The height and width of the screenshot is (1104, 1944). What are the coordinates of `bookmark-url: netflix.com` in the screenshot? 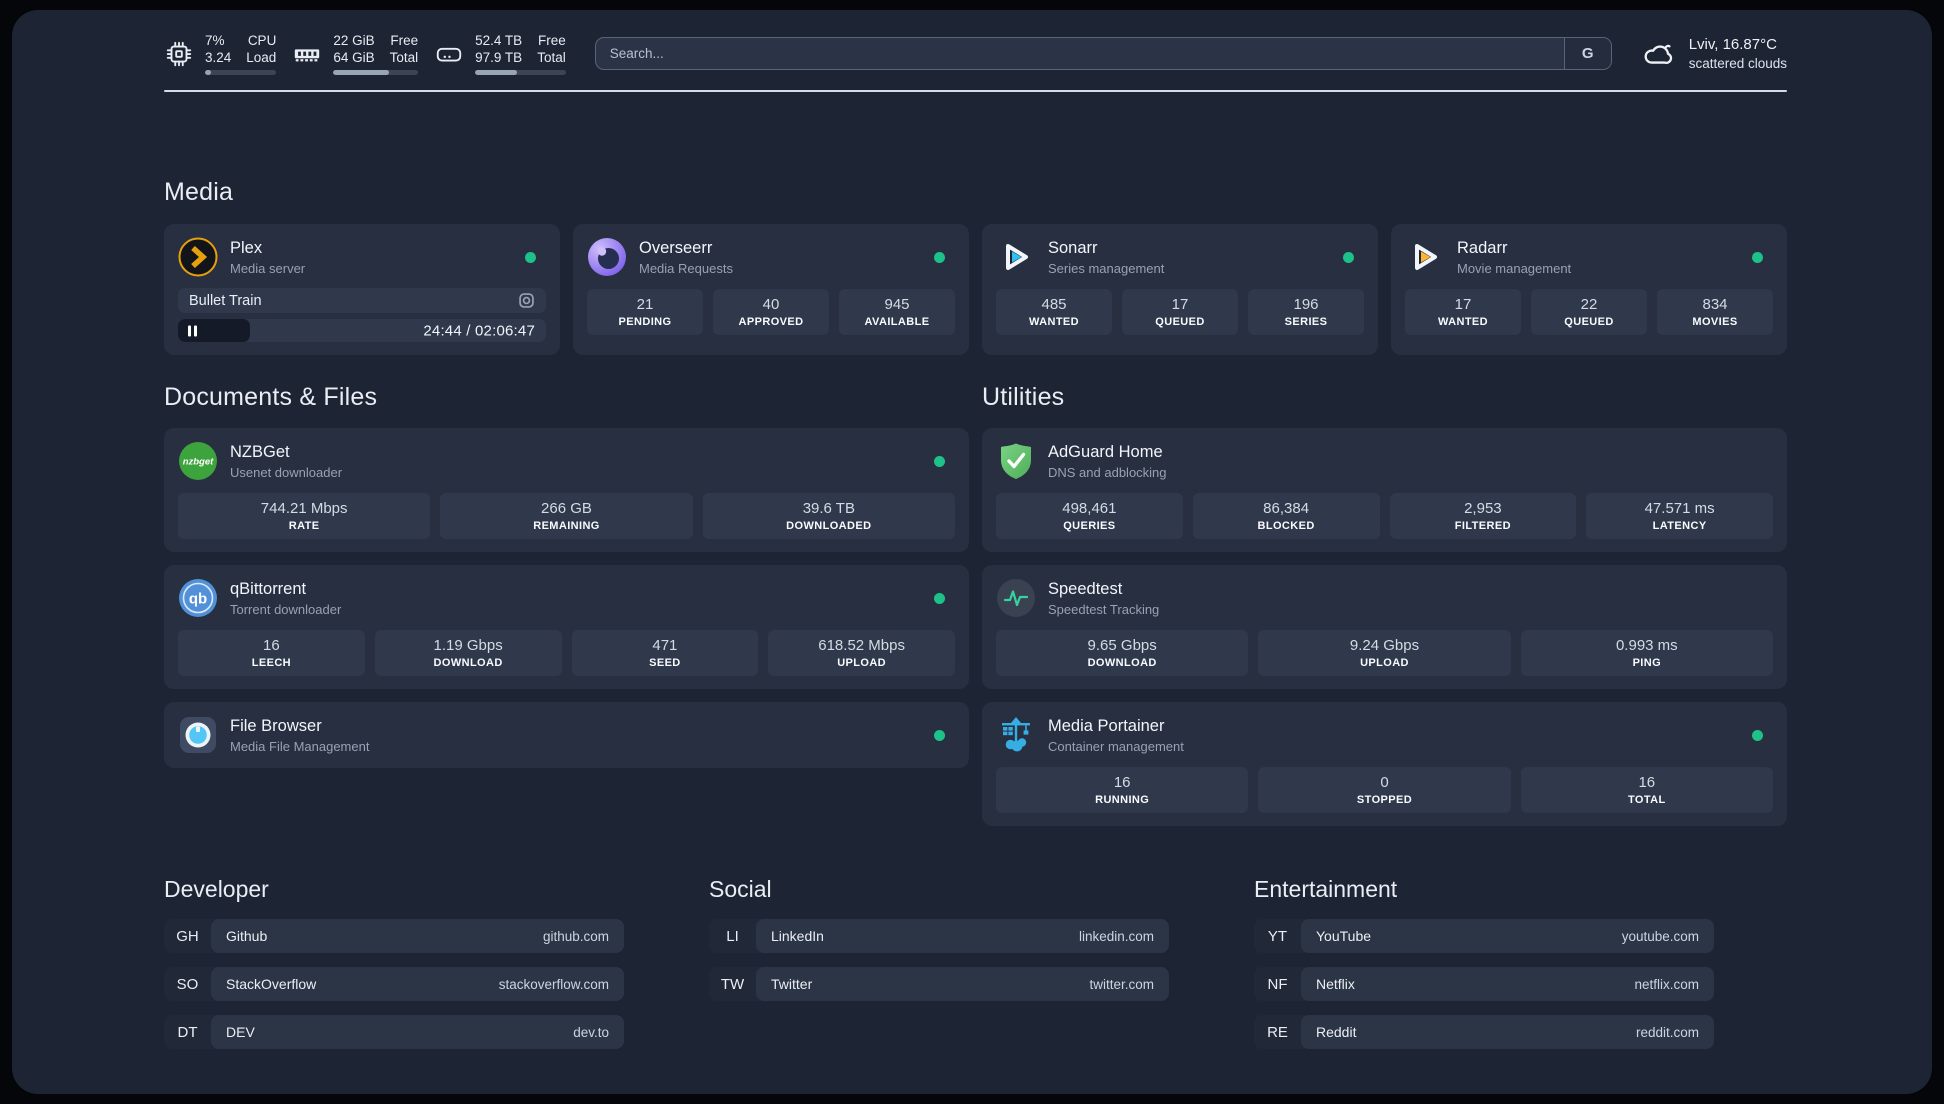 It's located at (1666, 984).